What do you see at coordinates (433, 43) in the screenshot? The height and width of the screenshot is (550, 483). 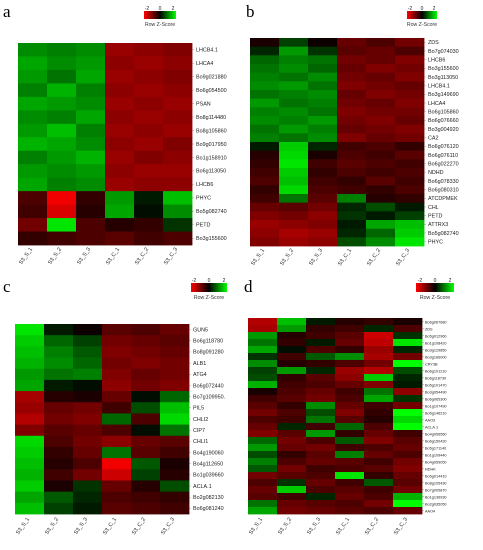 I see `panel-b-row-label: ZDS` at bounding box center [433, 43].